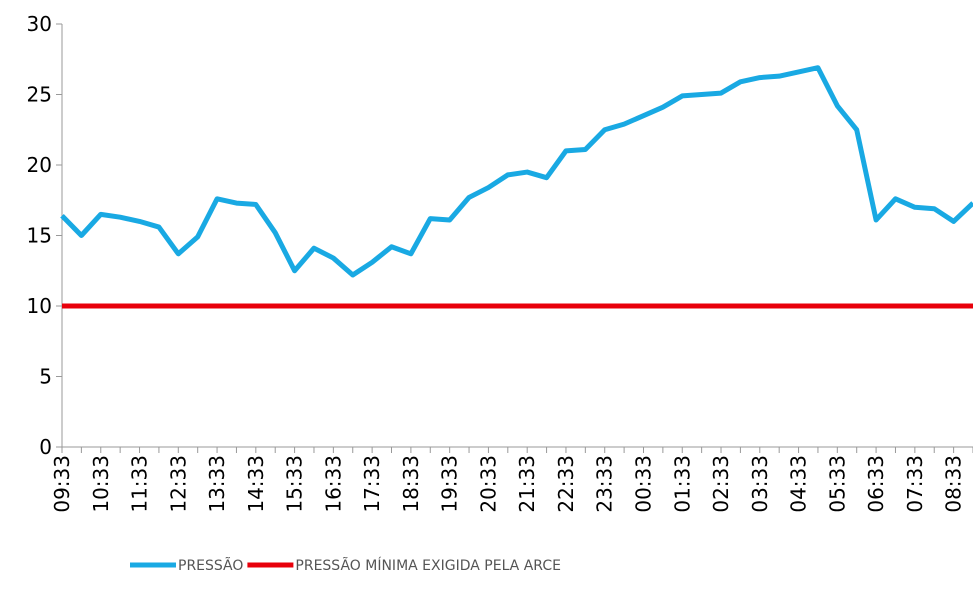 The width and height of the screenshot is (973, 603). What do you see at coordinates (210, 565) in the screenshot?
I see `legend-label: PRESSÃO` at bounding box center [210, 565].